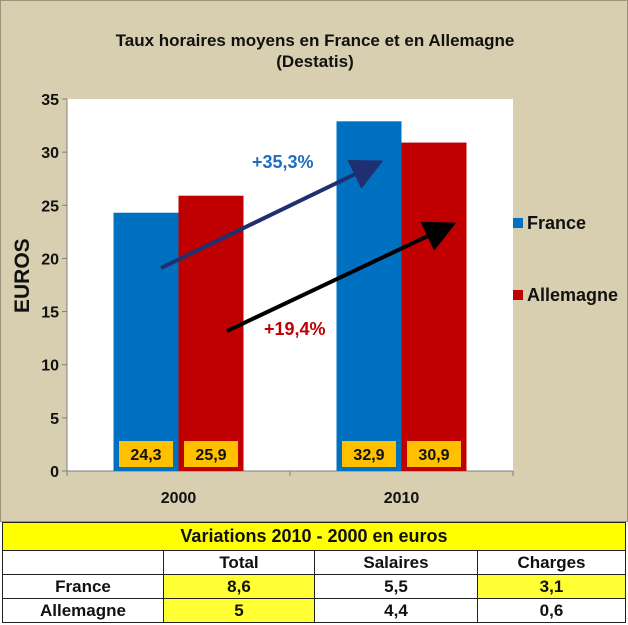 The width and height of the screenshot is (628, 625). I want to click on table-title: Variations 2010 - 2000 en euros, so click(314, 536).